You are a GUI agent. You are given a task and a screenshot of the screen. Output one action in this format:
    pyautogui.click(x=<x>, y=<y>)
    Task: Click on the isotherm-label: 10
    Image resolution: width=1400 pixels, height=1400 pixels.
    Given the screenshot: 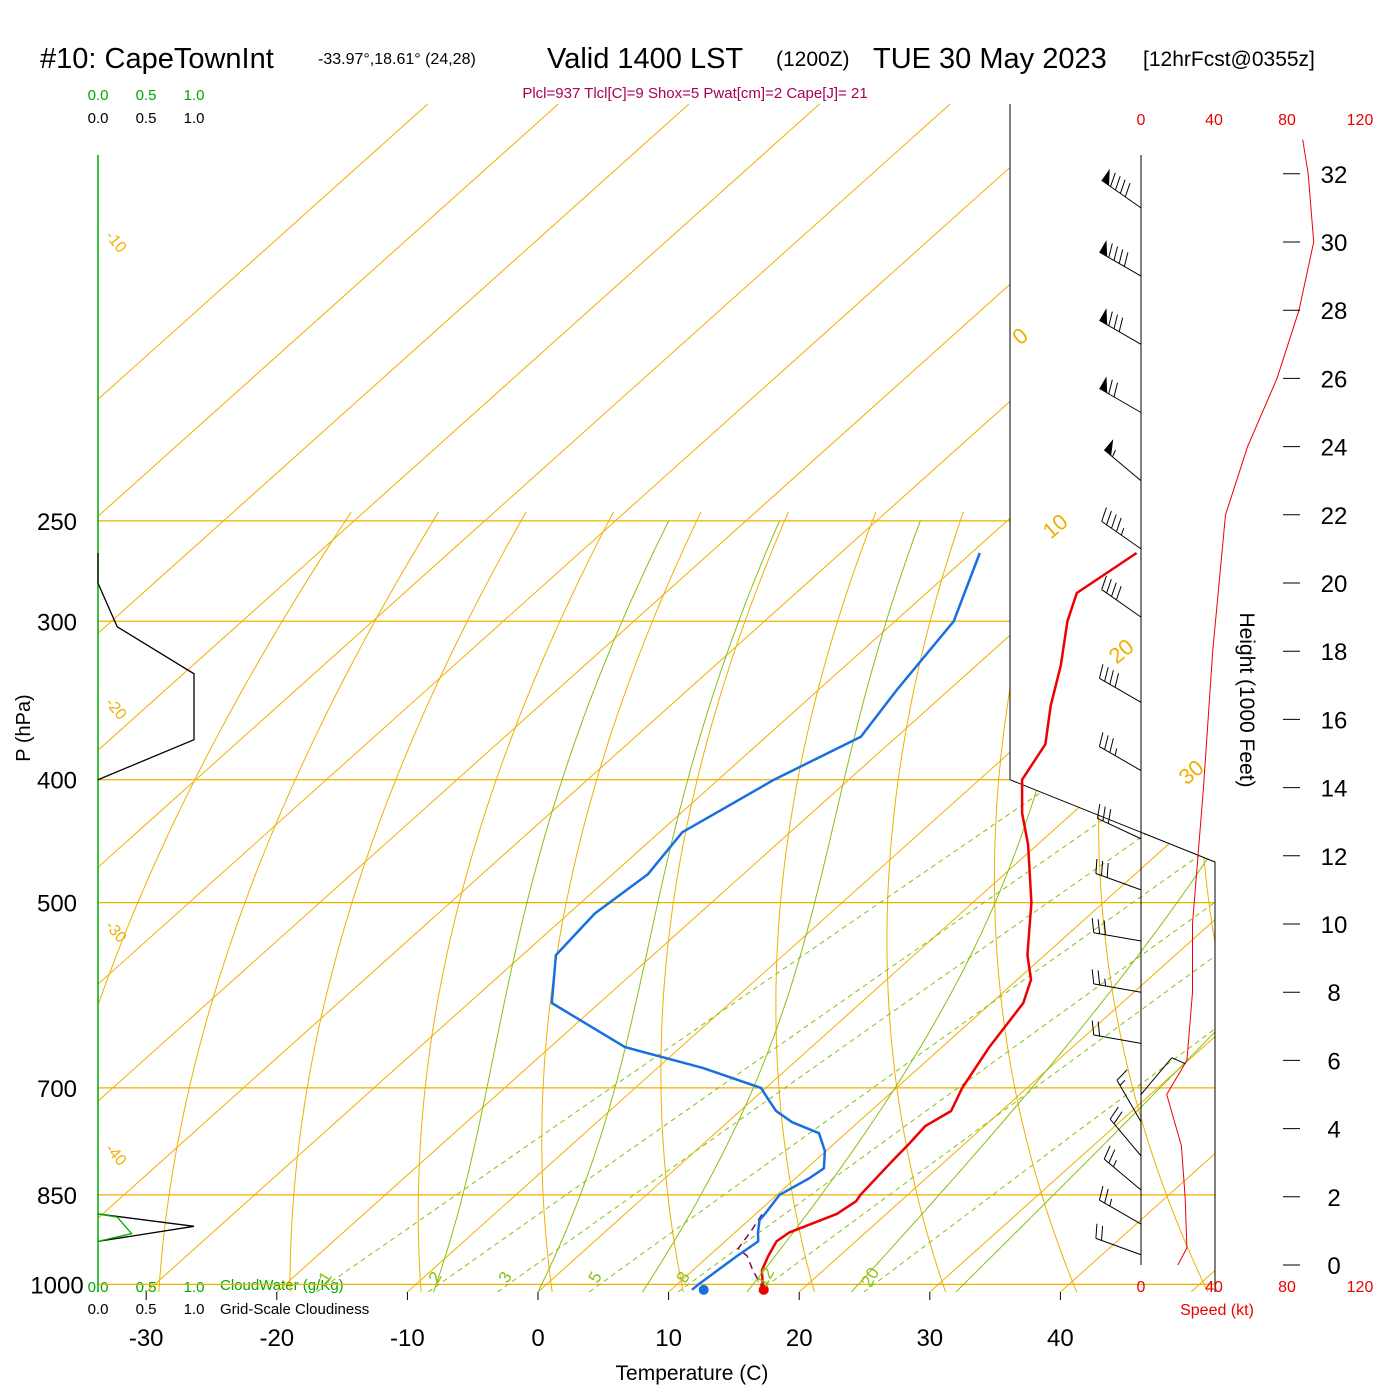 What is the action you would take?
    pyautogui.click(x=1055, y=526)
    